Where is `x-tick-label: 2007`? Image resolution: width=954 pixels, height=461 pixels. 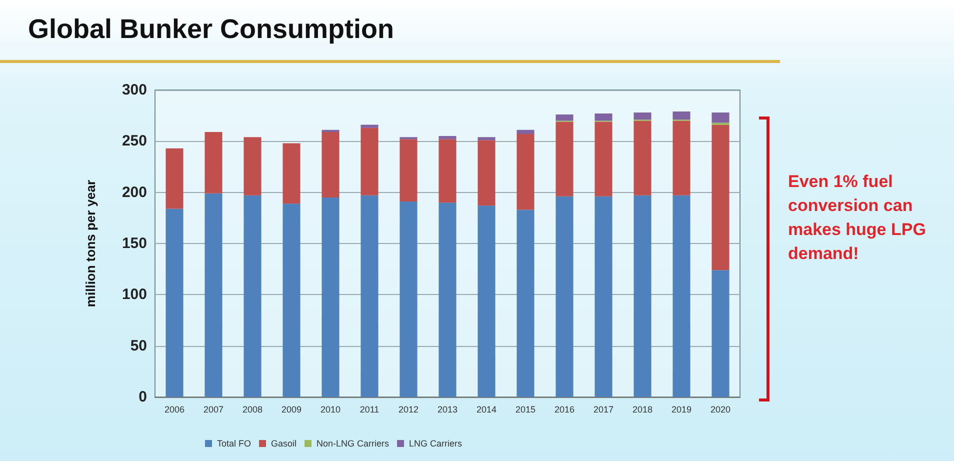 x-tick-label: 2007 is located at coordinates (213, 409).